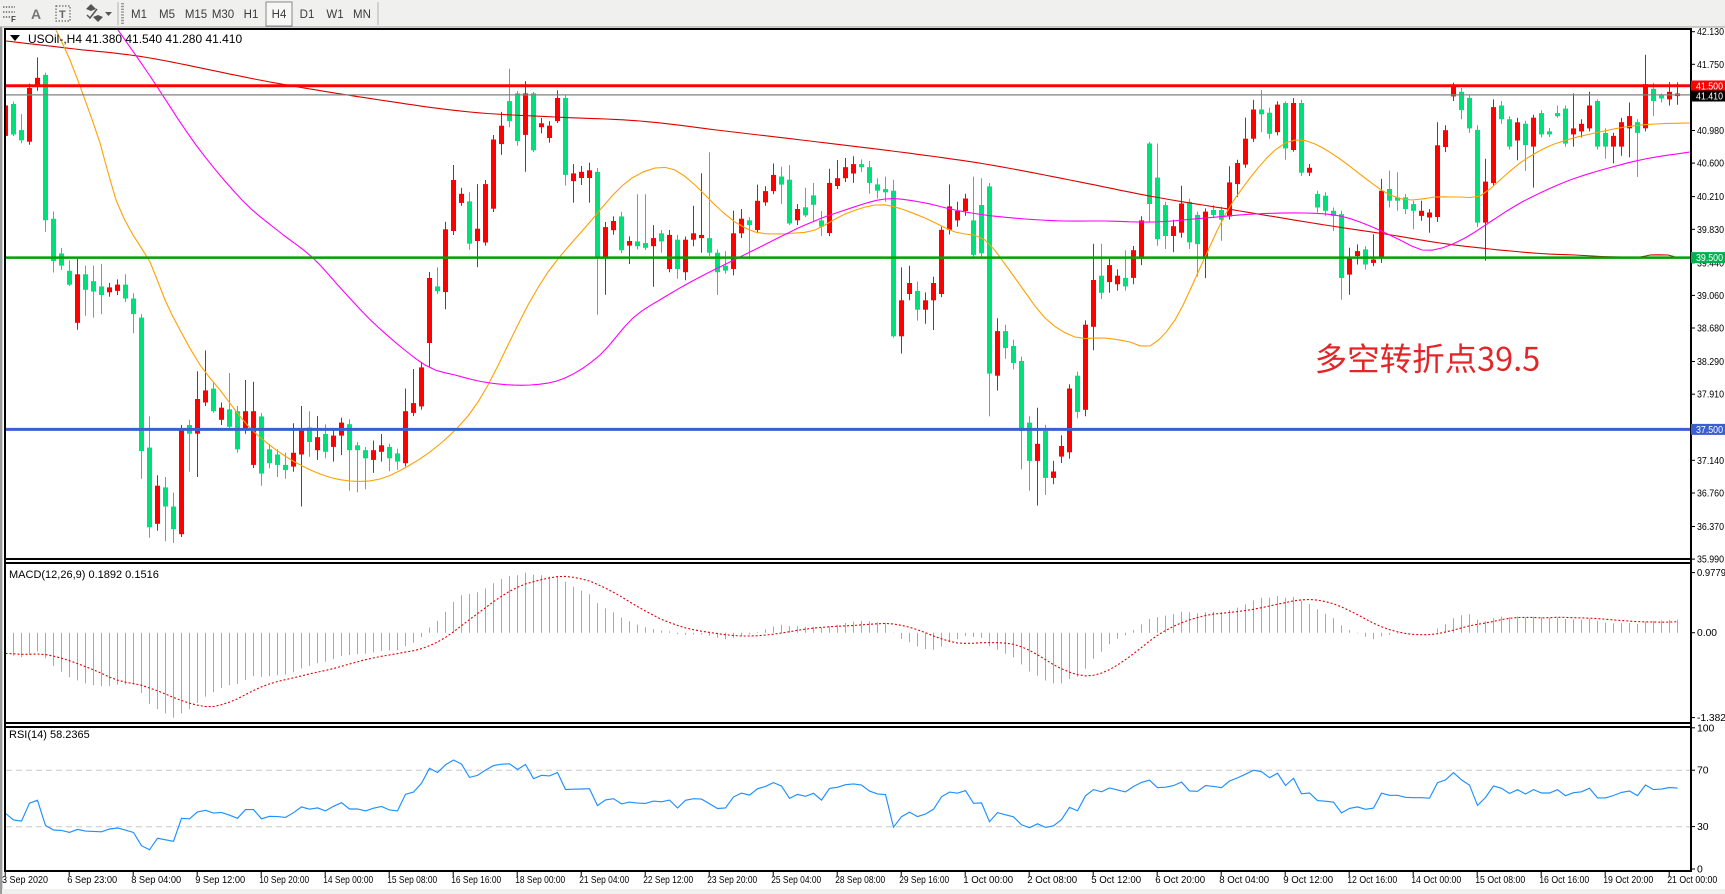 The image size is (1725, 894). I want to click on svg-text: 9 Oct 12:00, so click(1308, 880).